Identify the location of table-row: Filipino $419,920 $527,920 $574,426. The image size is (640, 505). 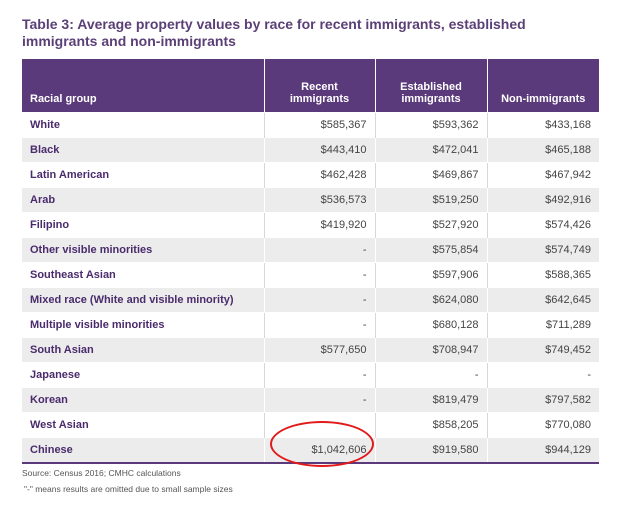
(310, 225).